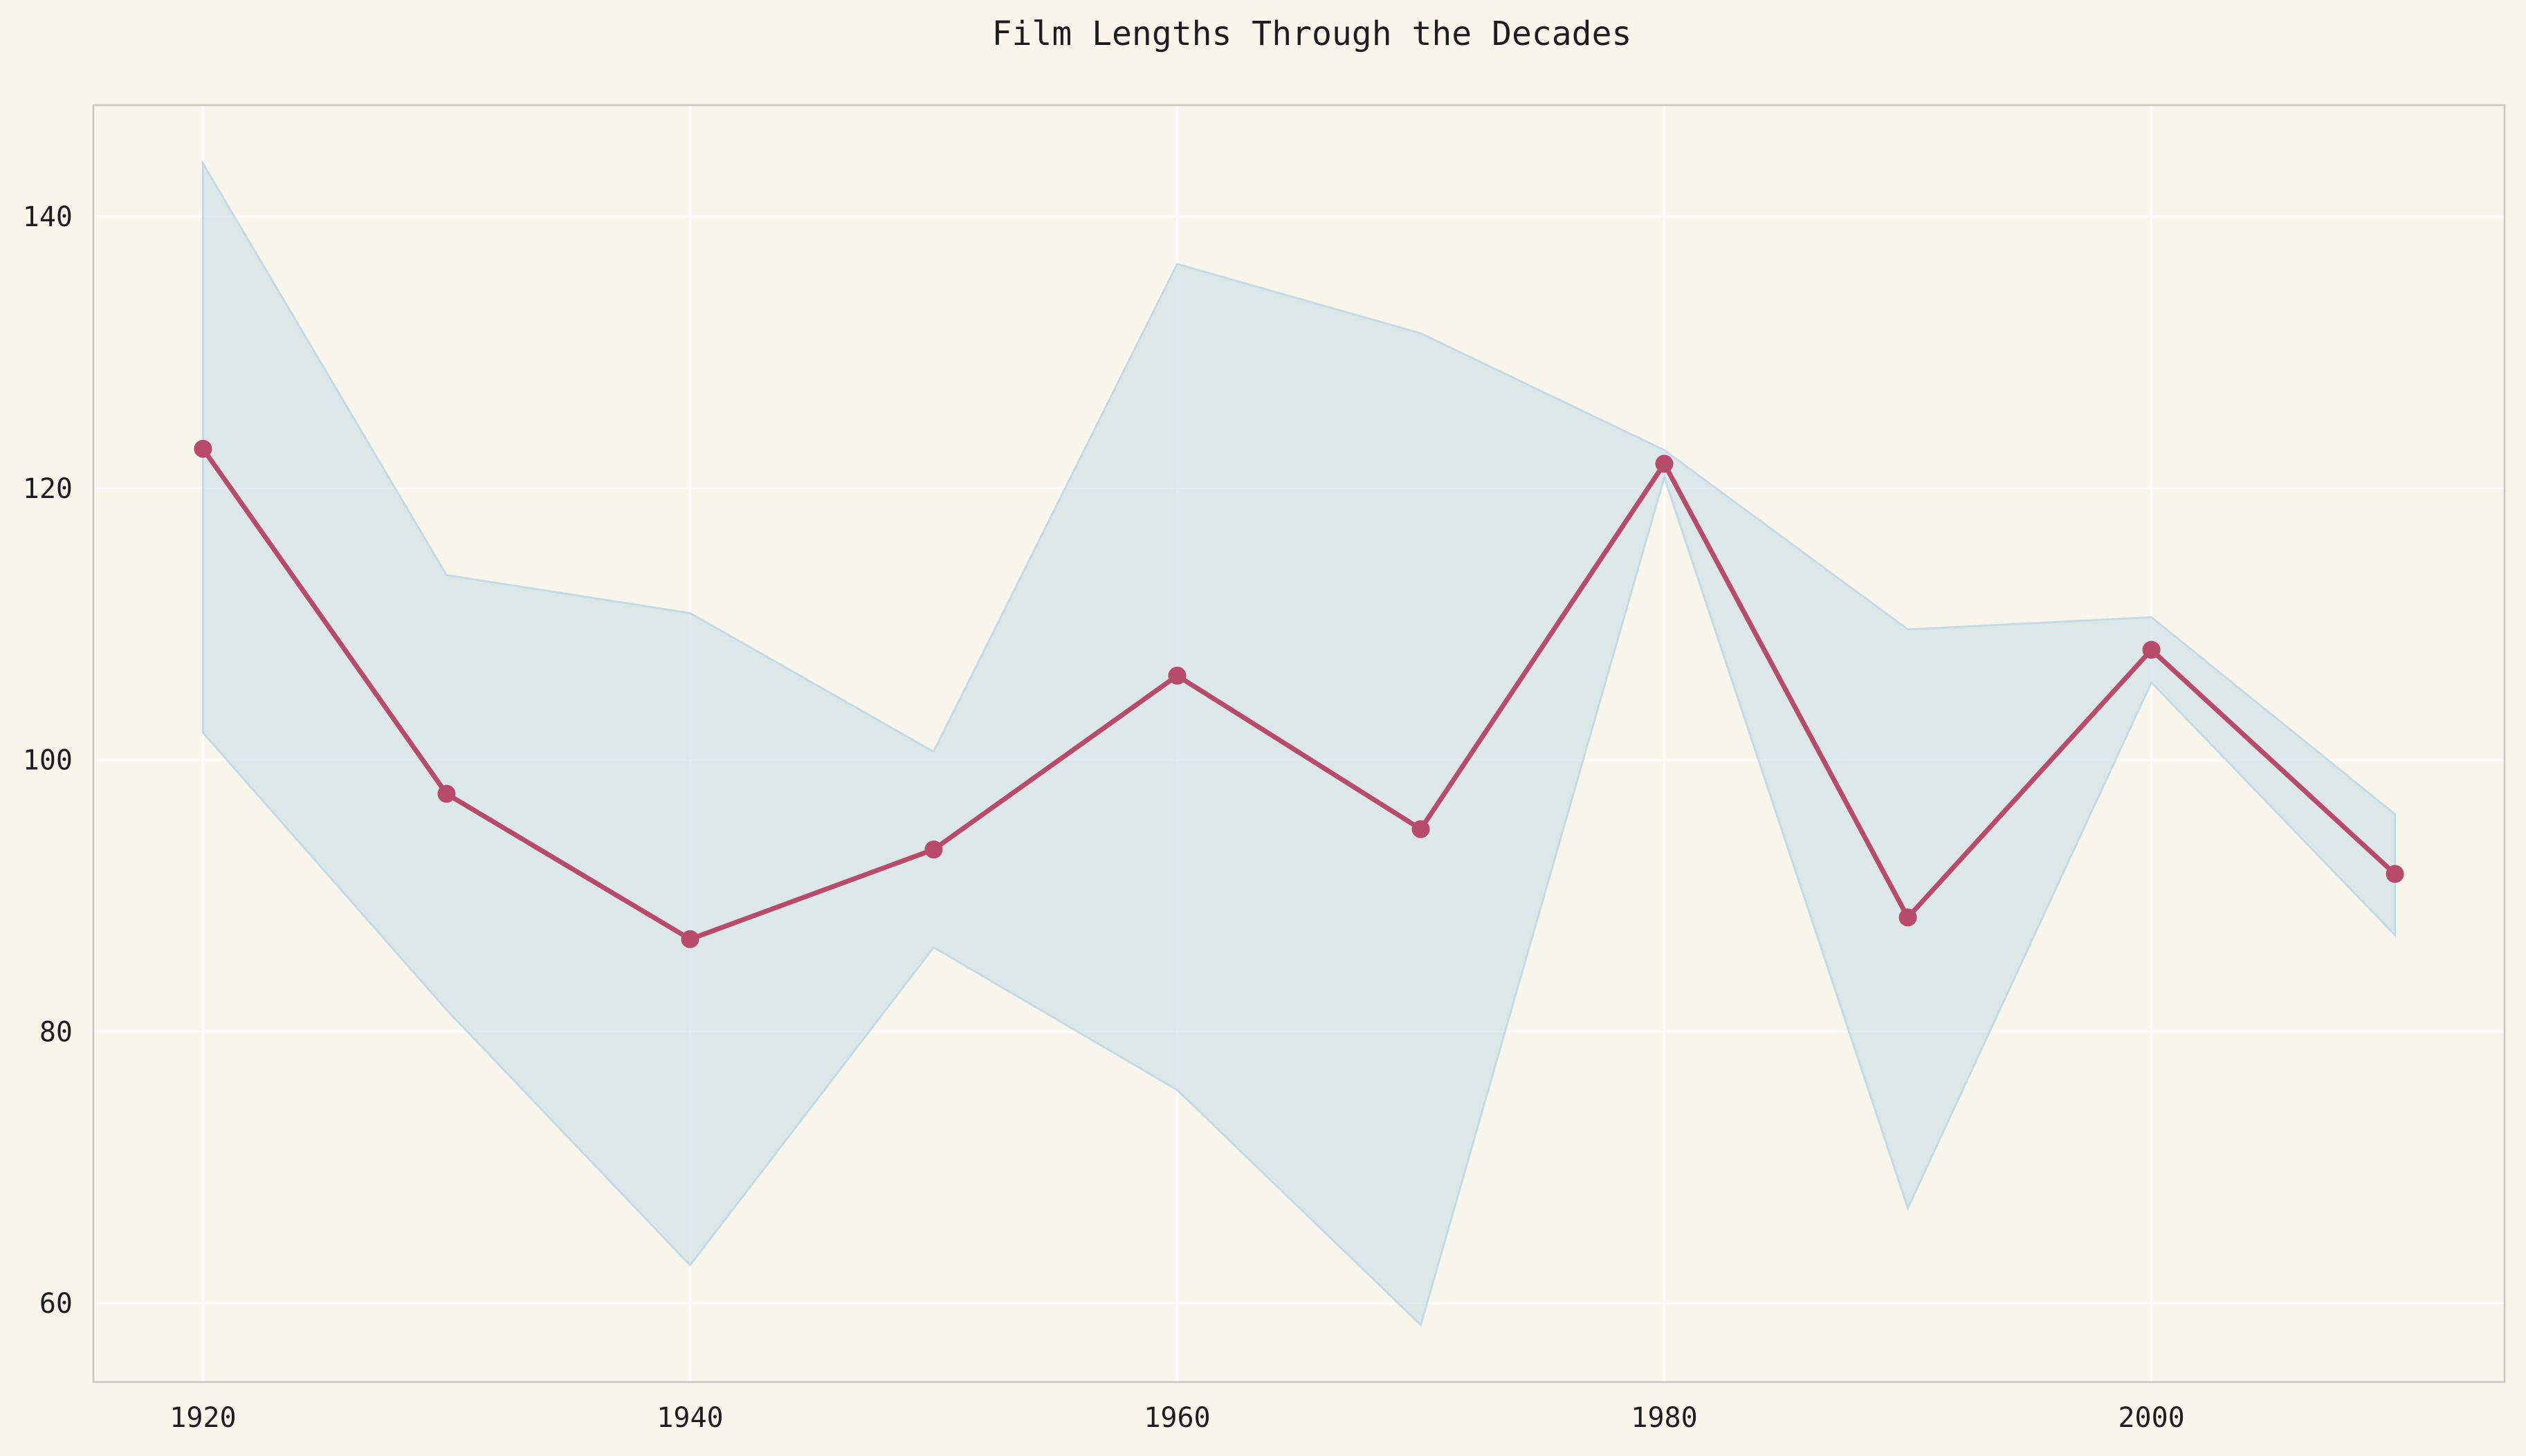 The height and width of the screenshot is (1456, 2526). I want to click on x-tick-label: 1960, so click(1177, 1418).